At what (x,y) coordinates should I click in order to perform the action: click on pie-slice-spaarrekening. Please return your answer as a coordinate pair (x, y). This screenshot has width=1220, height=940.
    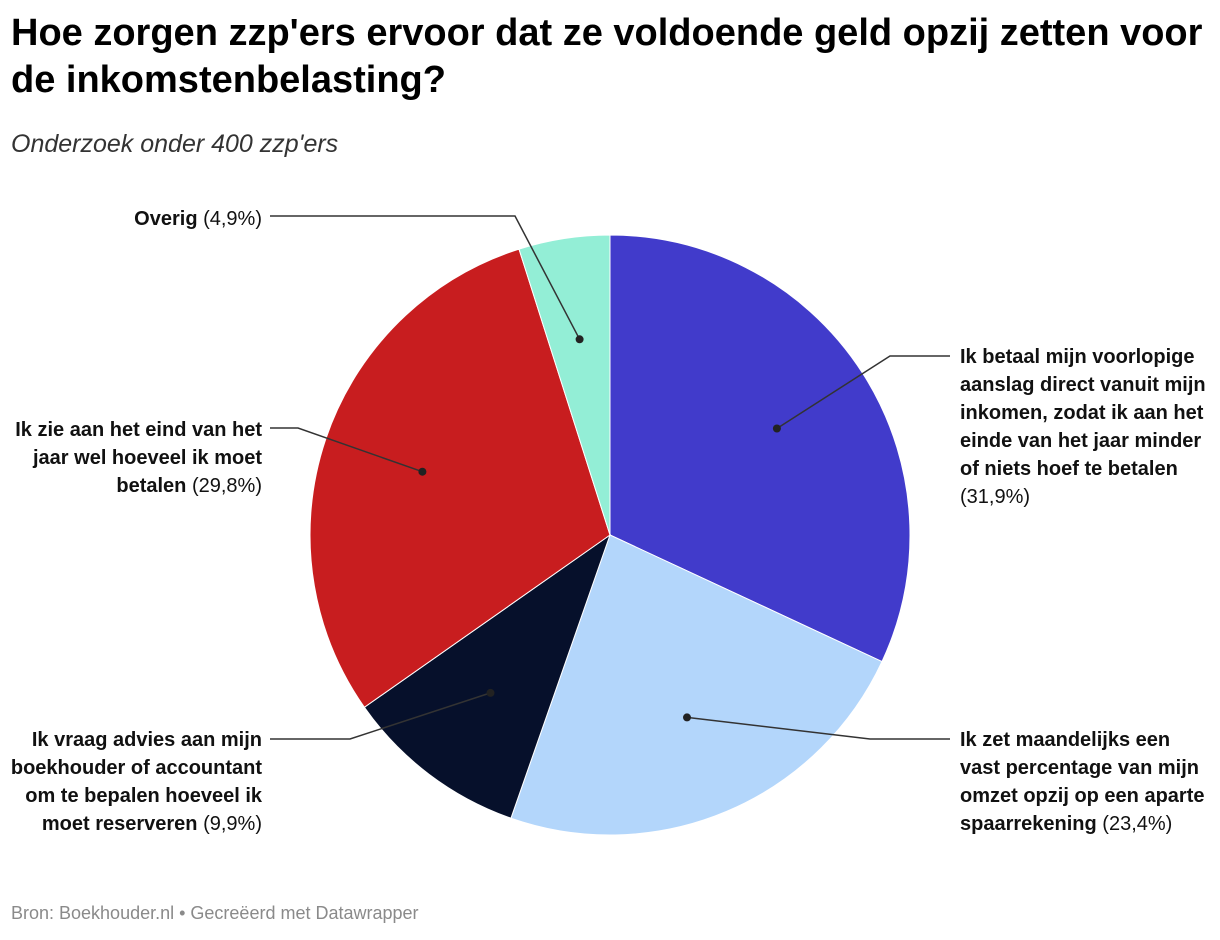
    Looking at the image, I should click on (696, 685).